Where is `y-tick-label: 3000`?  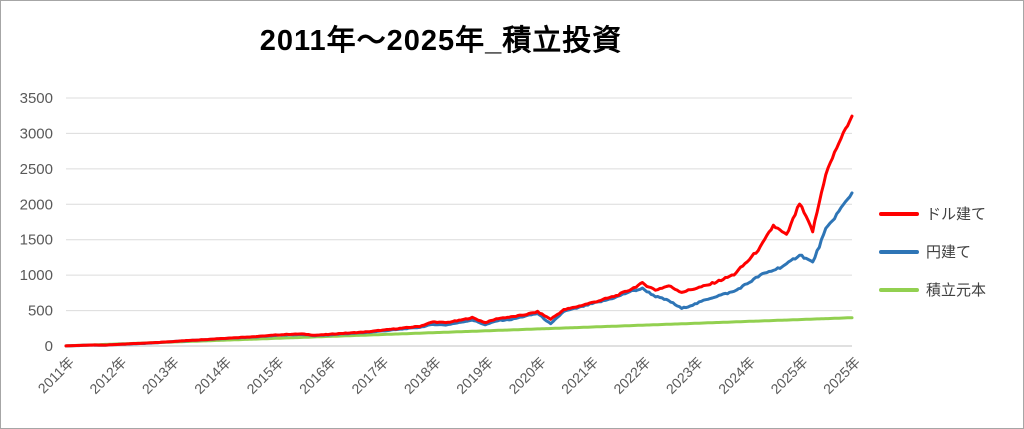
y-tick-label: 3000 is located at coordinates (36, 133).